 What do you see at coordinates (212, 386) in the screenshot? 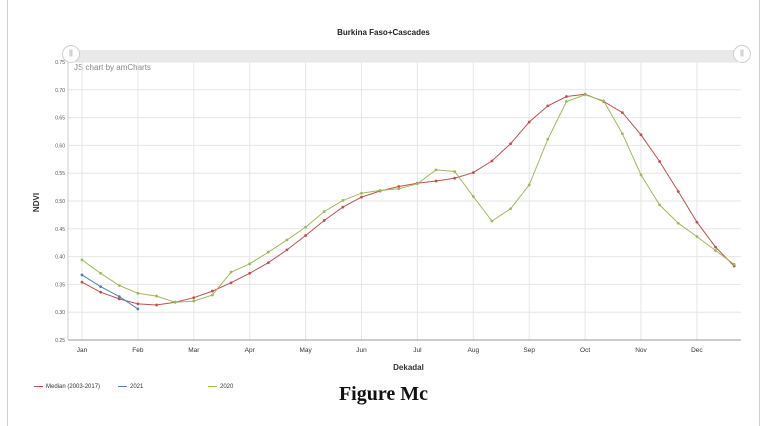
I see `legend-swatch-2020` at bounding box center [212, 386].